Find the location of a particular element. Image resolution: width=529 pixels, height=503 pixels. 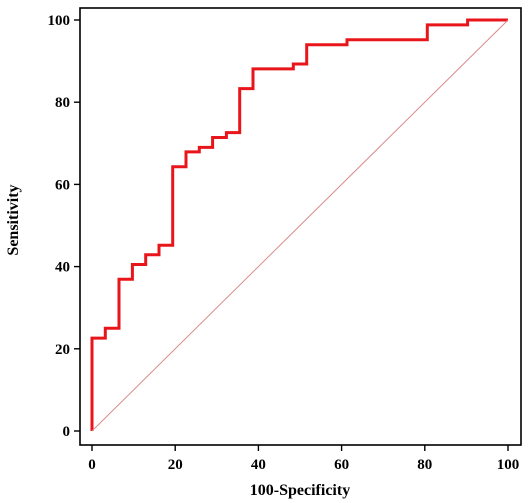

x-tick-label: 60 is located at coordinates (341, 465).